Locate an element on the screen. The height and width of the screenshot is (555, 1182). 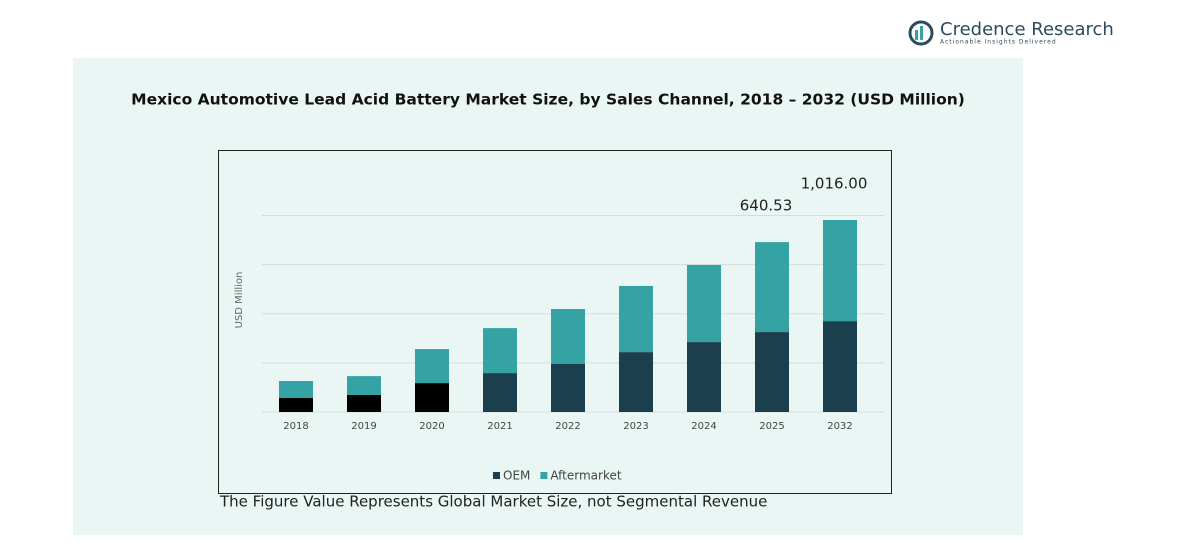
x-tick-label: 2023 is located at coordinates (635, 426).